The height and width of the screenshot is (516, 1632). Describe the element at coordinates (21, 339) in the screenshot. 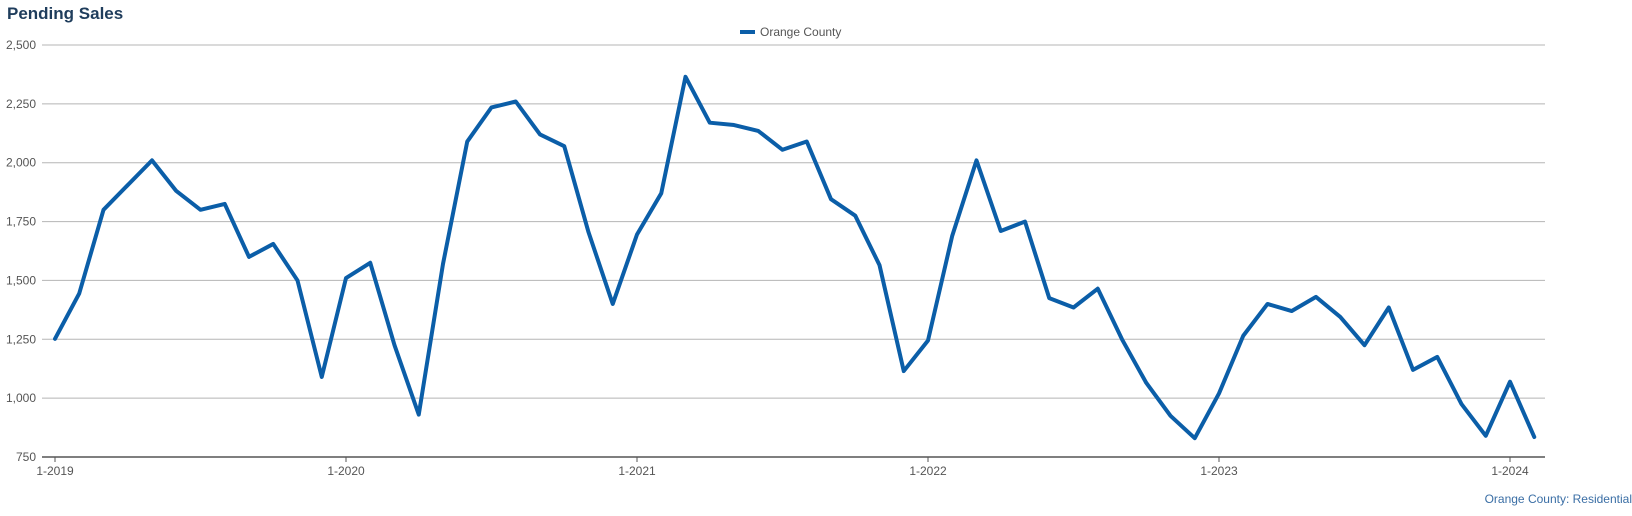

I see `y-tick-label: 1,250` at that location.